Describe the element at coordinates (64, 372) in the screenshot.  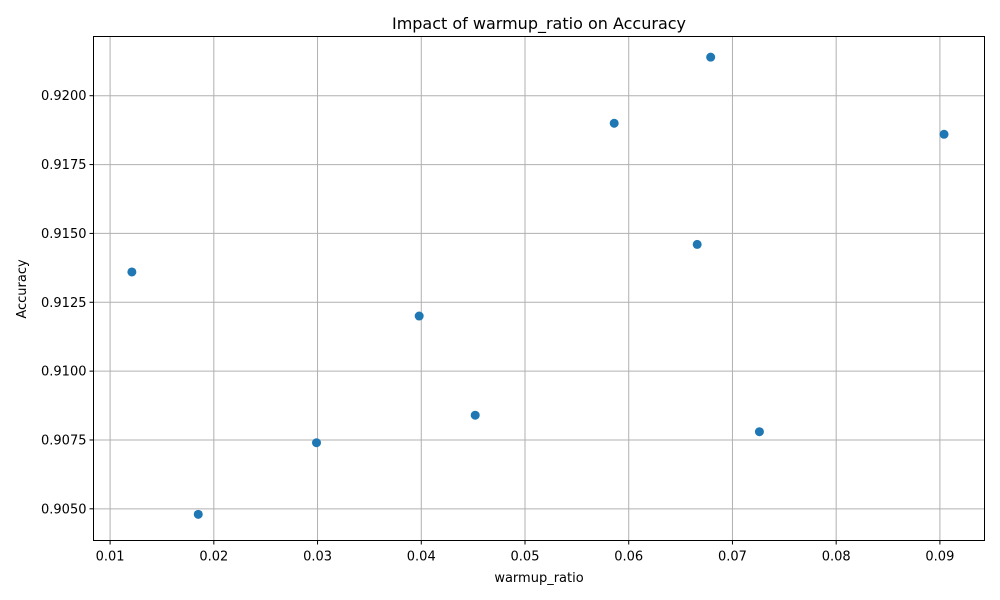
I see `y-tick-label: 0.9100` at that location.